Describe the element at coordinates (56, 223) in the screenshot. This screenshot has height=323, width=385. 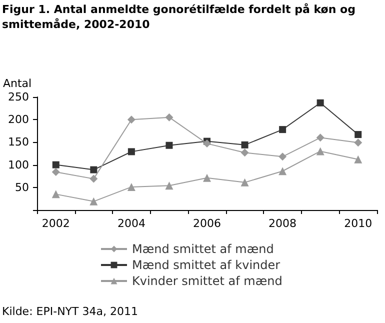
I see `x-tick-label: 2002` at that location.